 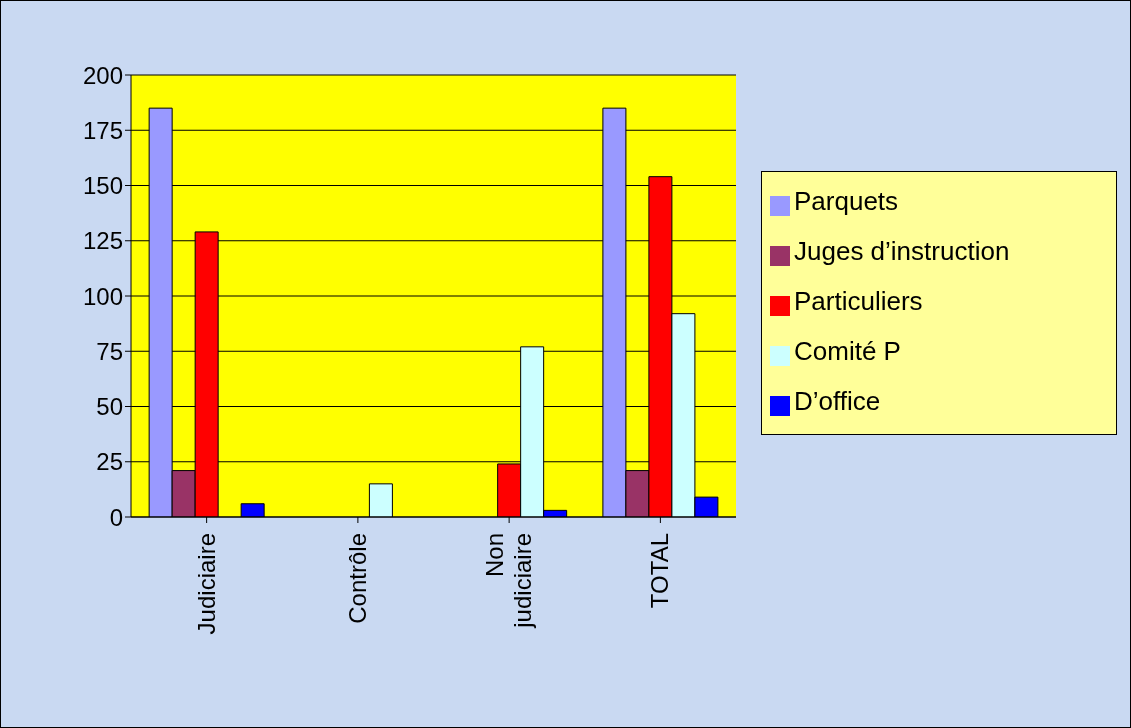 I want to click on y-tick-label: 150, so click(x=102, y=186).